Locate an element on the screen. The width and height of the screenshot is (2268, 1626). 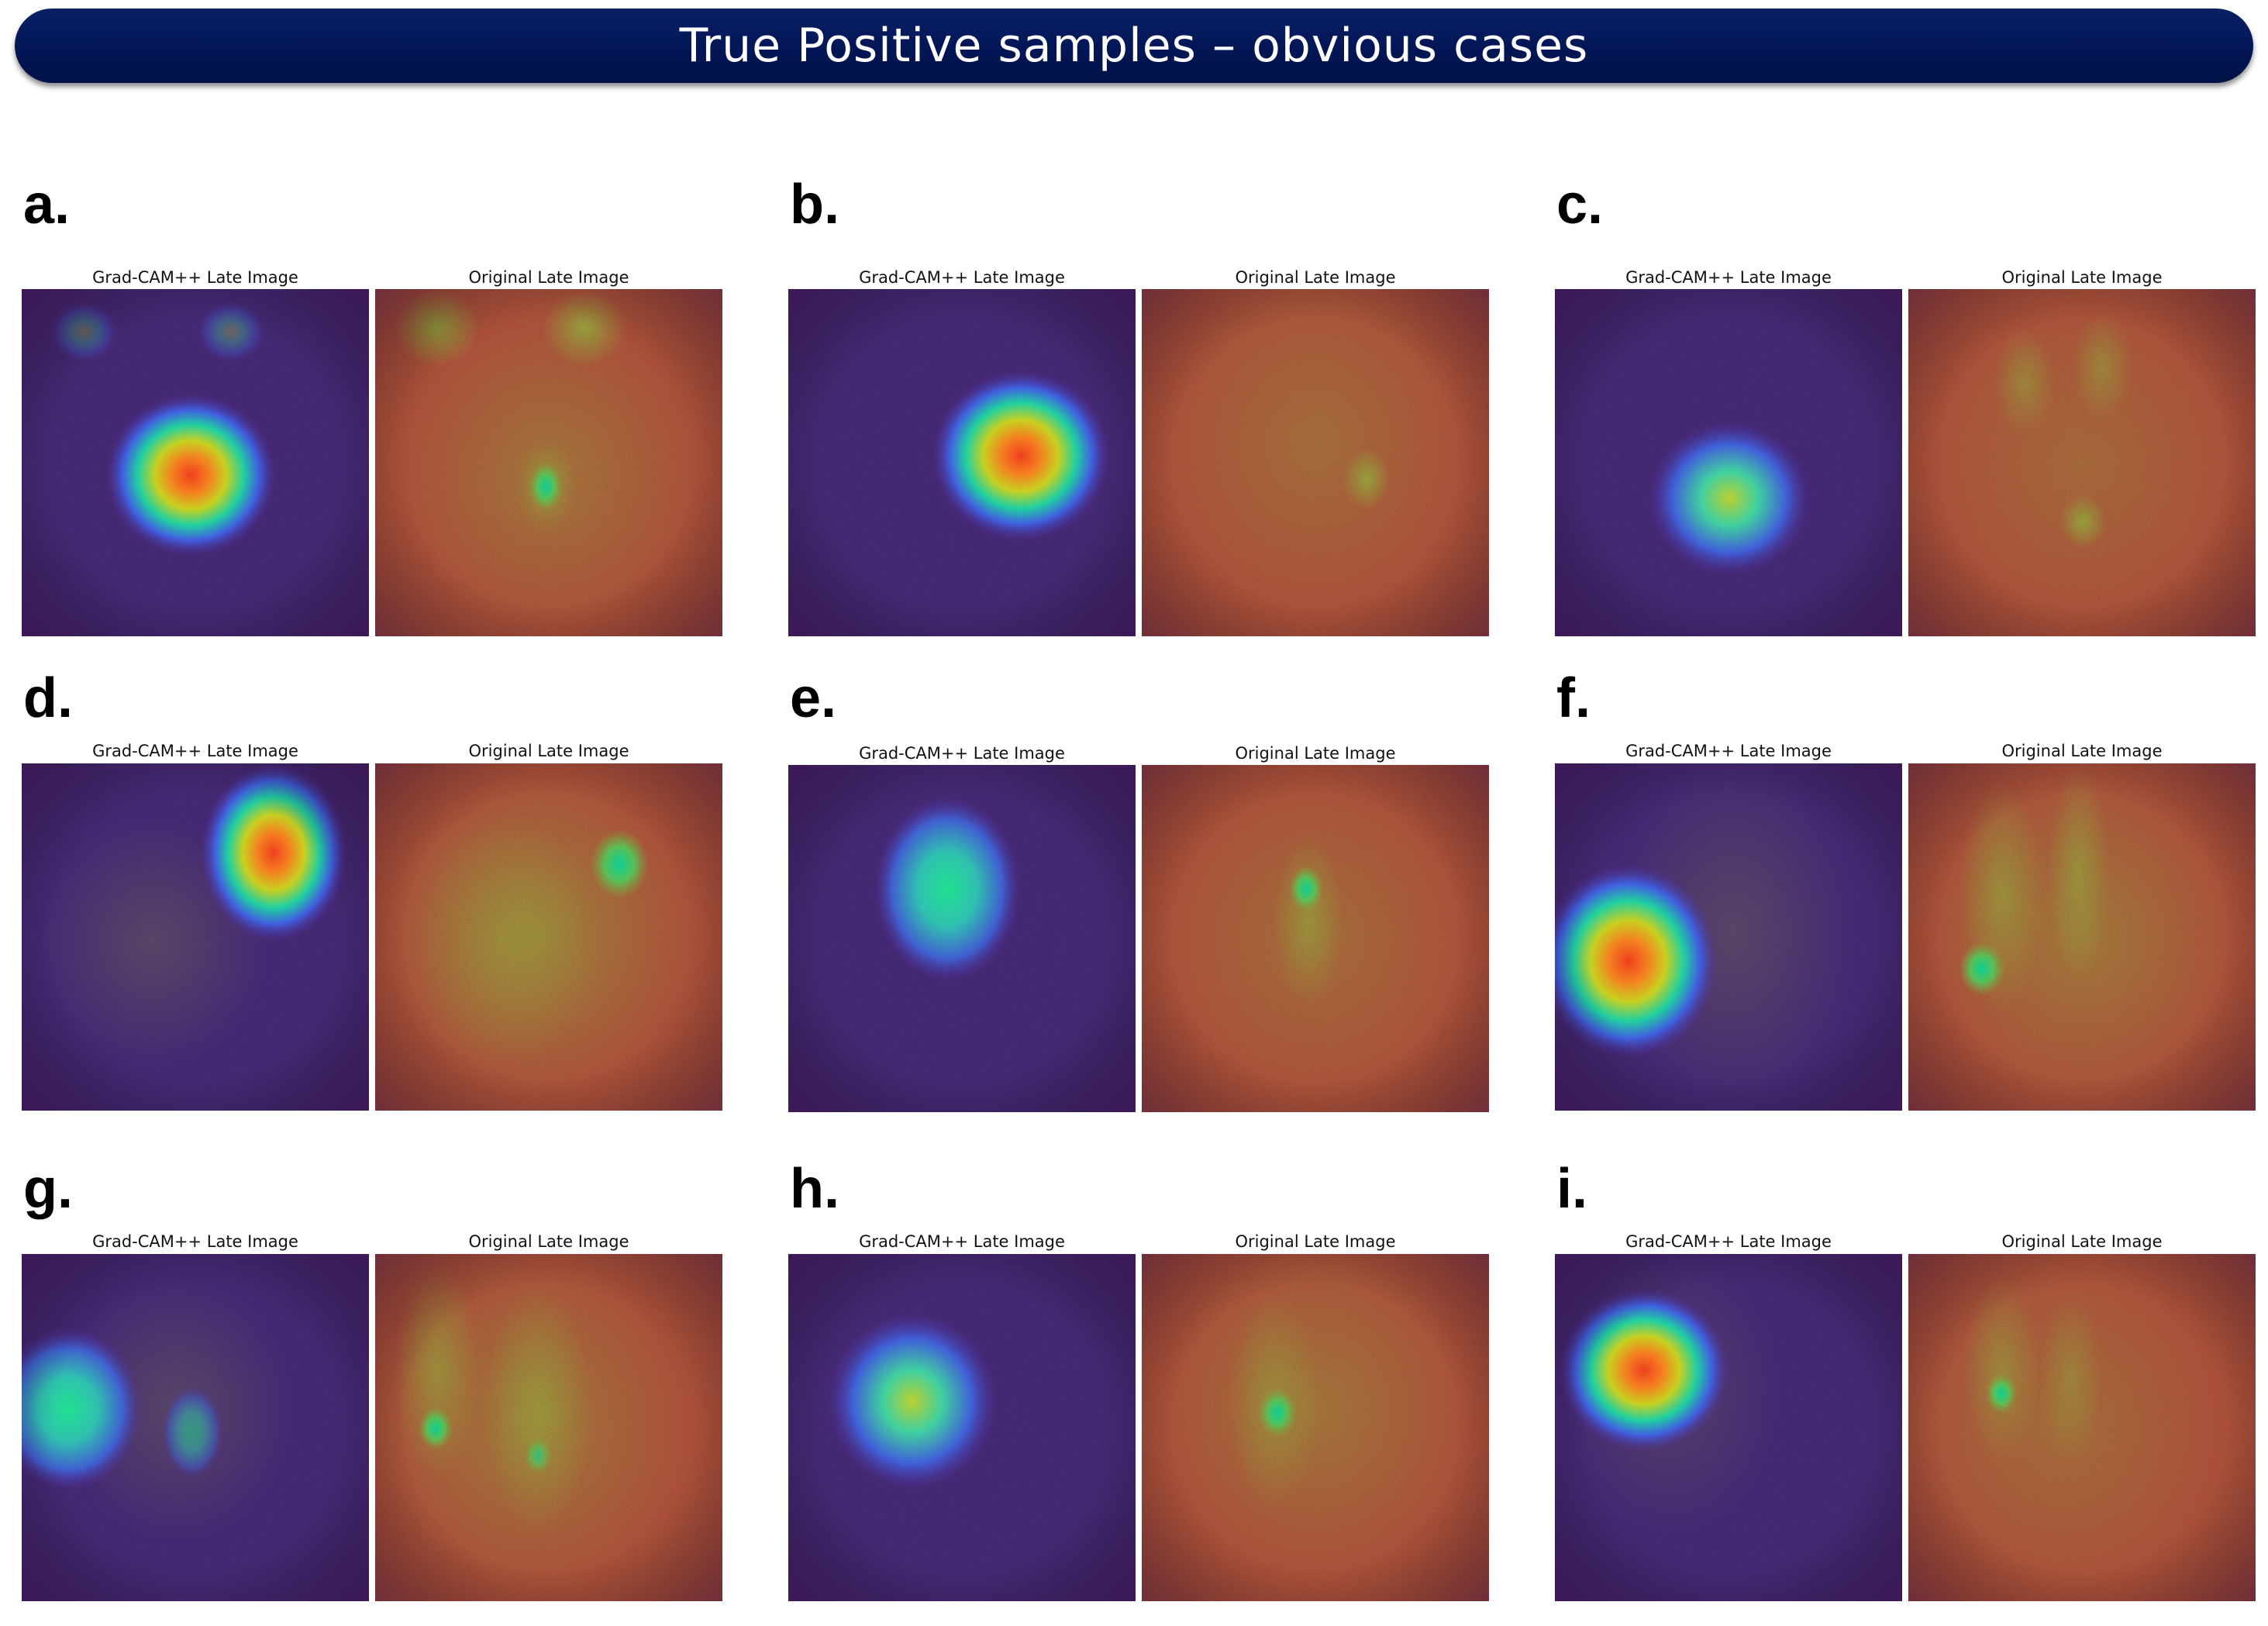
title-banner: True Positive samples – obvious cases is located at coordinates (1134, 46).